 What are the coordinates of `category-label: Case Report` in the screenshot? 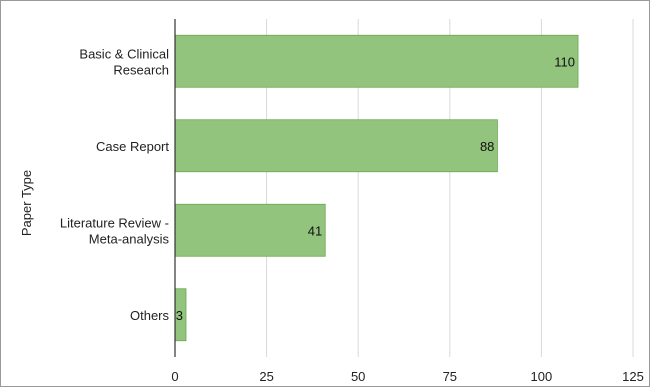 It's located at (132, 146).